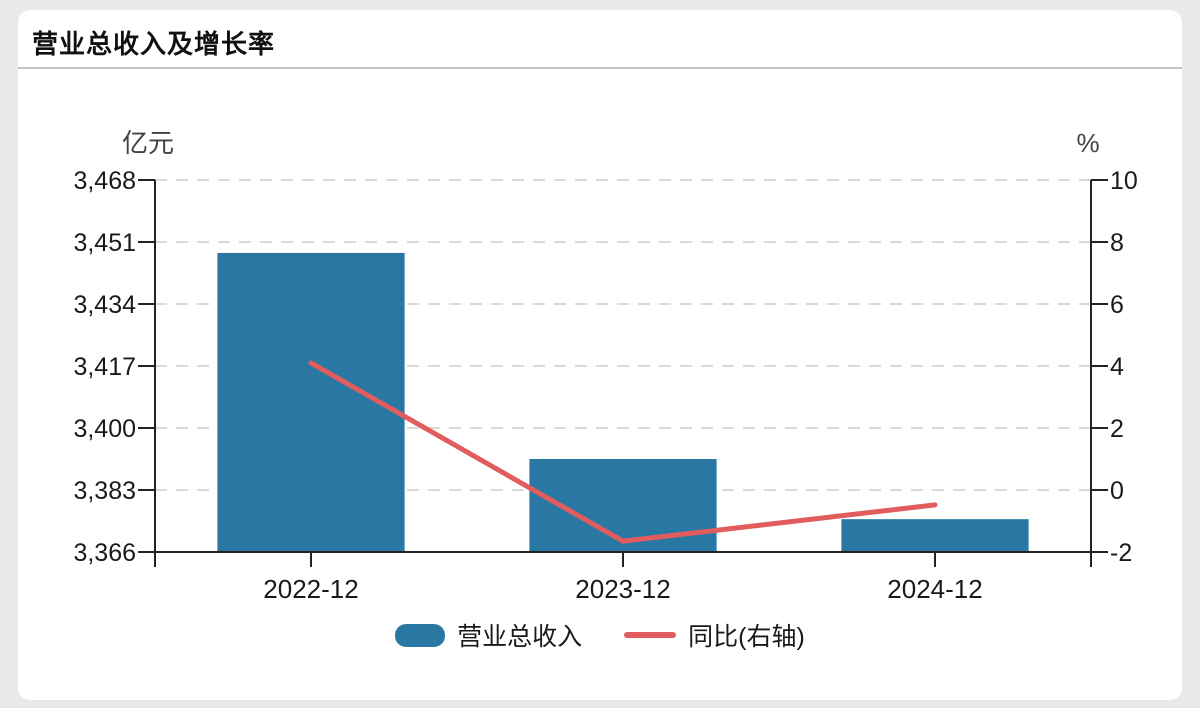 The width and height of the screenshot is (1200, 708). I want to click on line-legend-swatch, so click(650, 635).